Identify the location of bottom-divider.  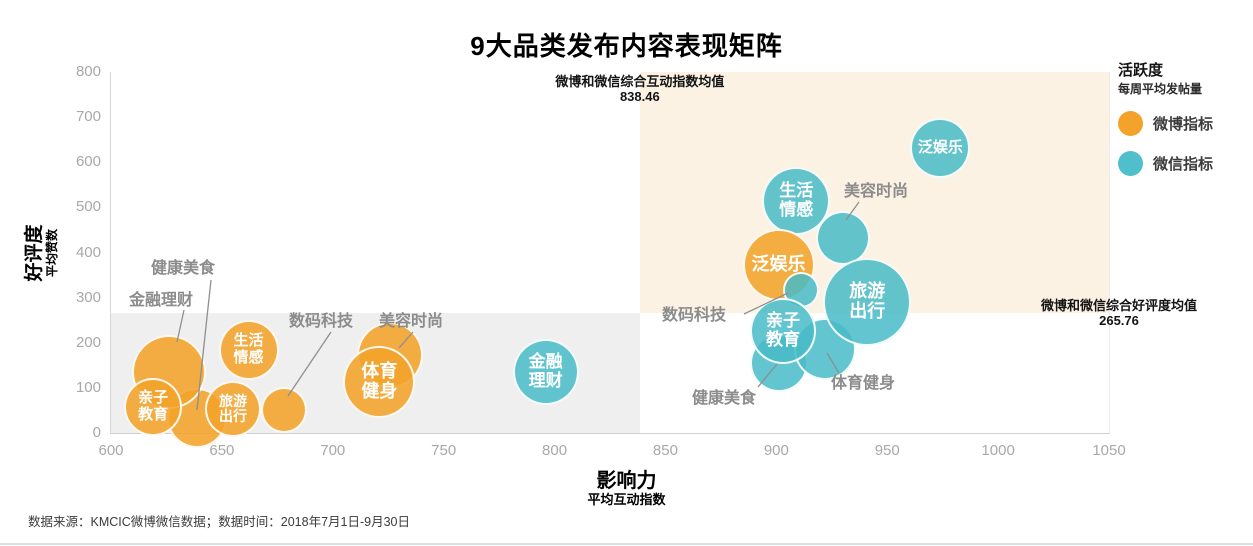
(626, 544).